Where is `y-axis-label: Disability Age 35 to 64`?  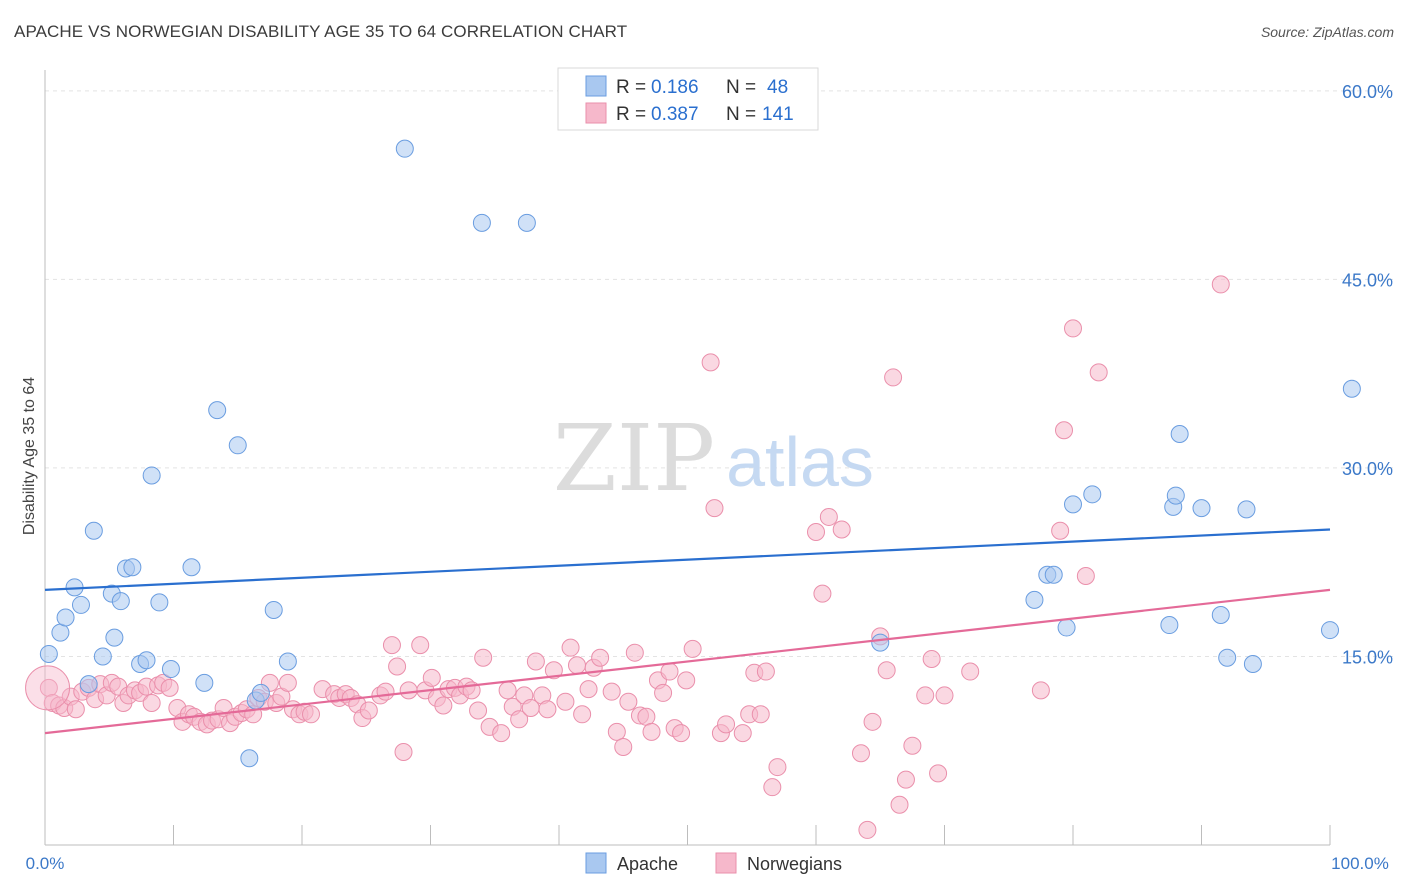 y-axis-label: Disability Age 35 to 64 is located at coordinates (29, 456).